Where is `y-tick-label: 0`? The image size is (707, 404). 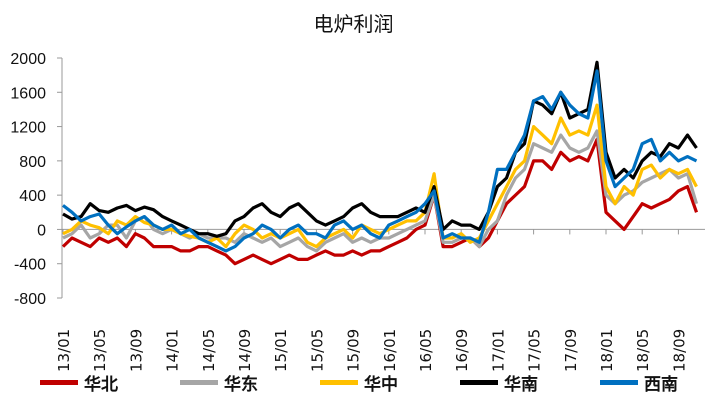
y-tick-label: 0 is located at coordinates (41, 230).